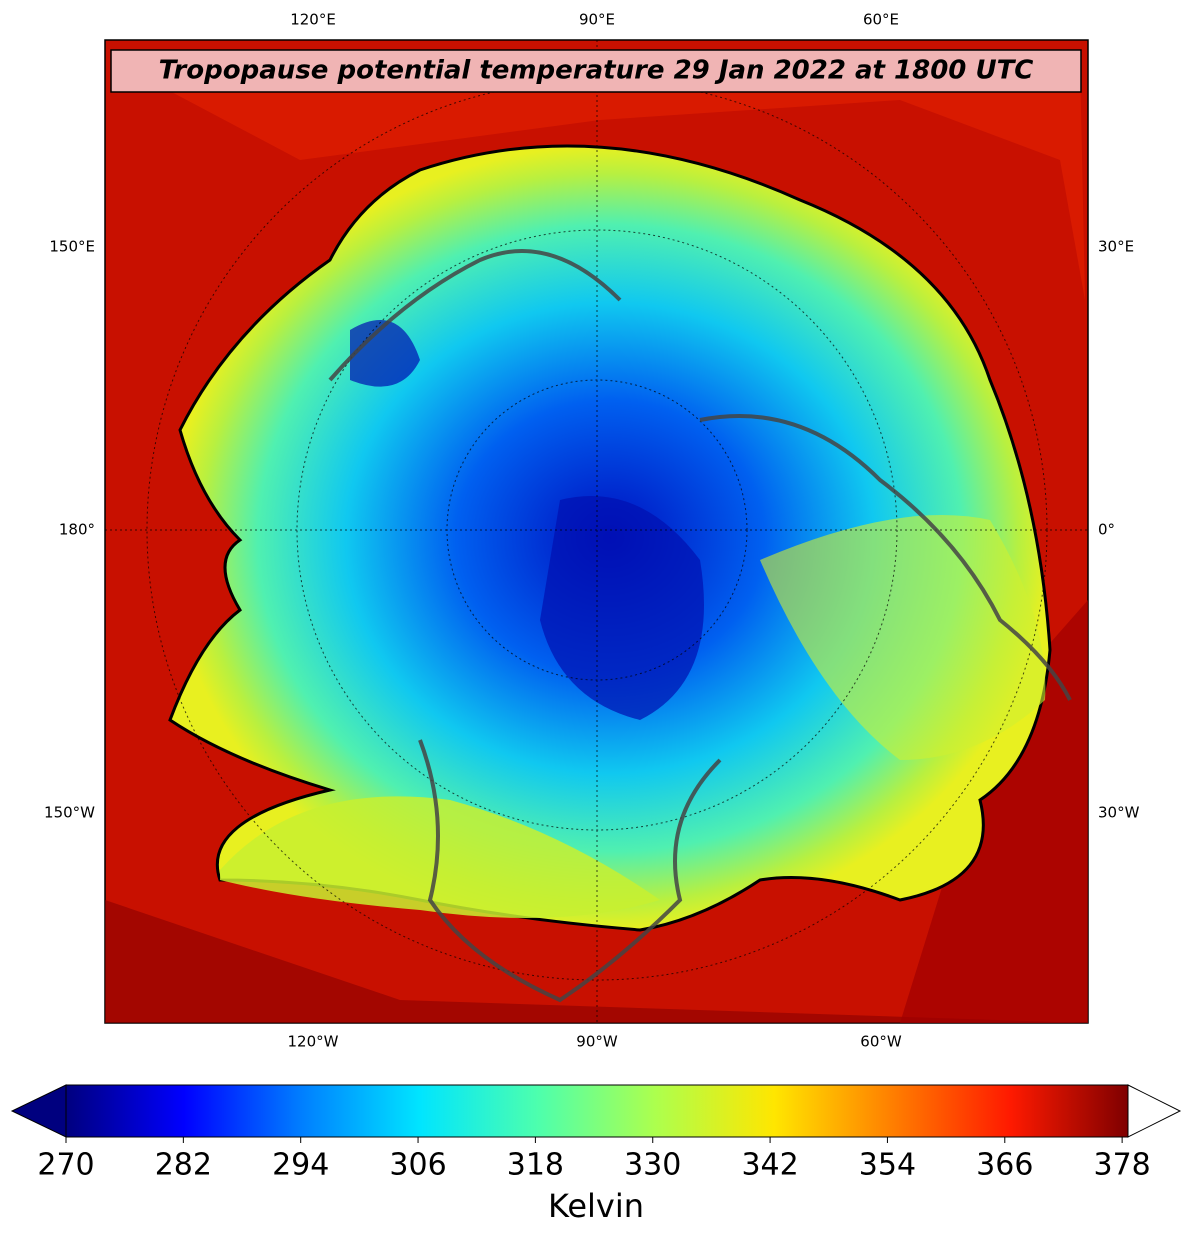 Image resolution: width=1192 pixels, height=1242 pixels. I want to click on lon-label: 90°W, so click(597, 1042).